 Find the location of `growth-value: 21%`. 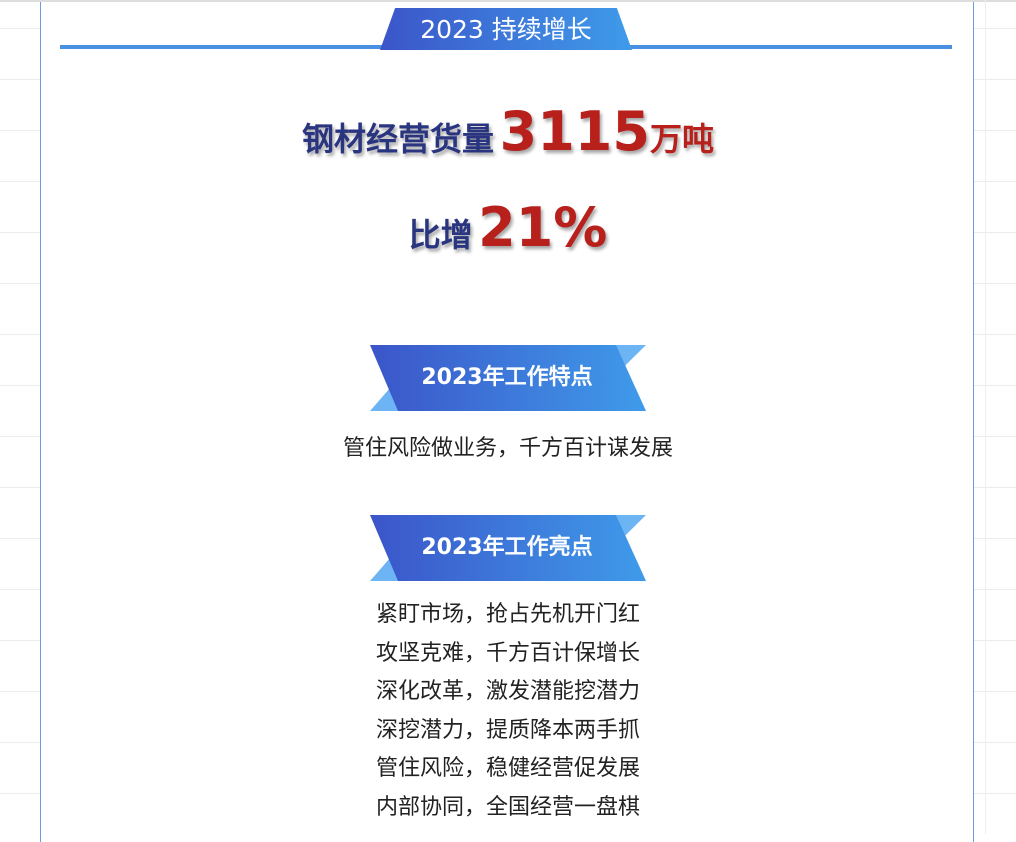

growth-value: 21% is located at coordinates (543, 227).